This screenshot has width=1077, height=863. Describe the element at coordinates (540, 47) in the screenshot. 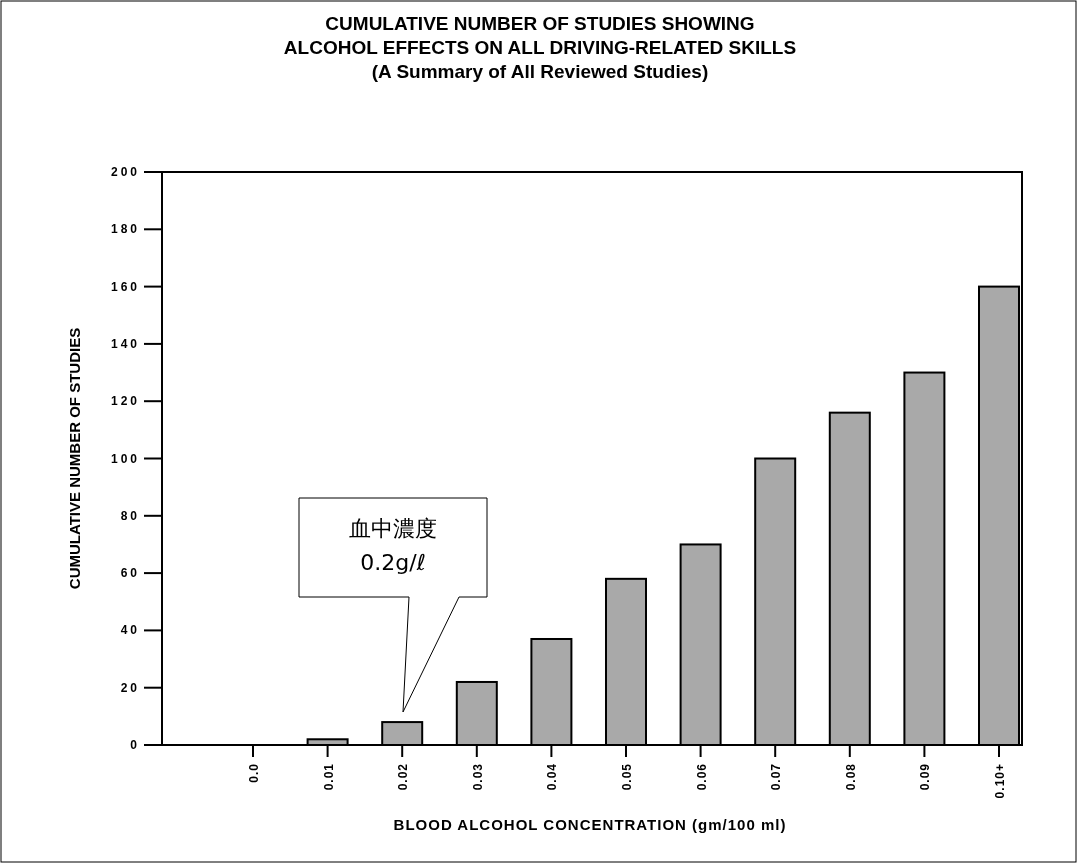

I see `chart-title: CUMULATIVE NUMBER OF STUDIES SHOWING ALCOHOL EFFECTS ON ALL DRIVING-RELATED SKILLS (A Summary of All Reviewed Studies)` at that location.